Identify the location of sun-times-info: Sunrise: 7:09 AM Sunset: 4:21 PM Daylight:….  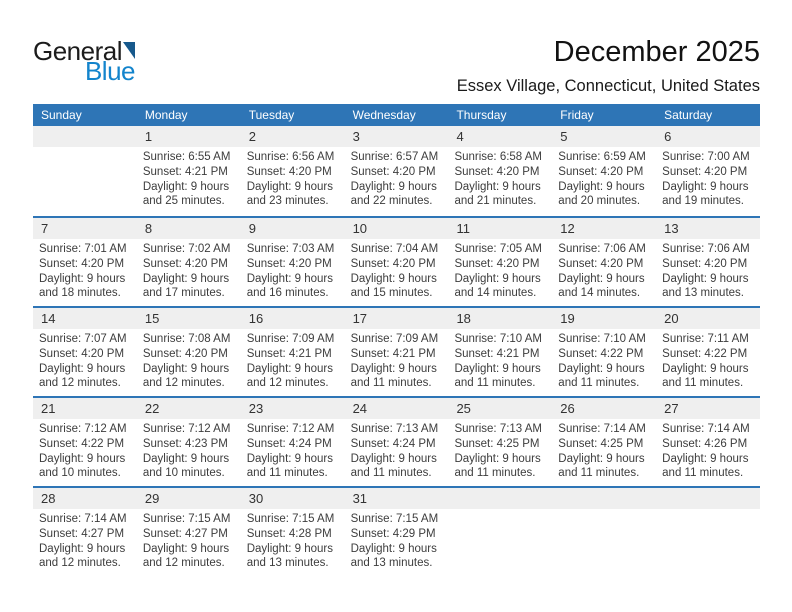
(397, 360).